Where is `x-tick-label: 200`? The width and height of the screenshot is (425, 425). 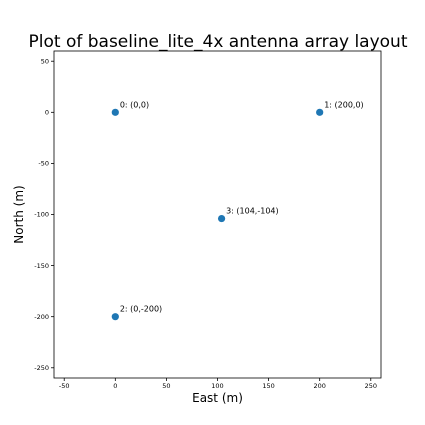
x-tick-label: 200 is located at coordinates (319, 386).